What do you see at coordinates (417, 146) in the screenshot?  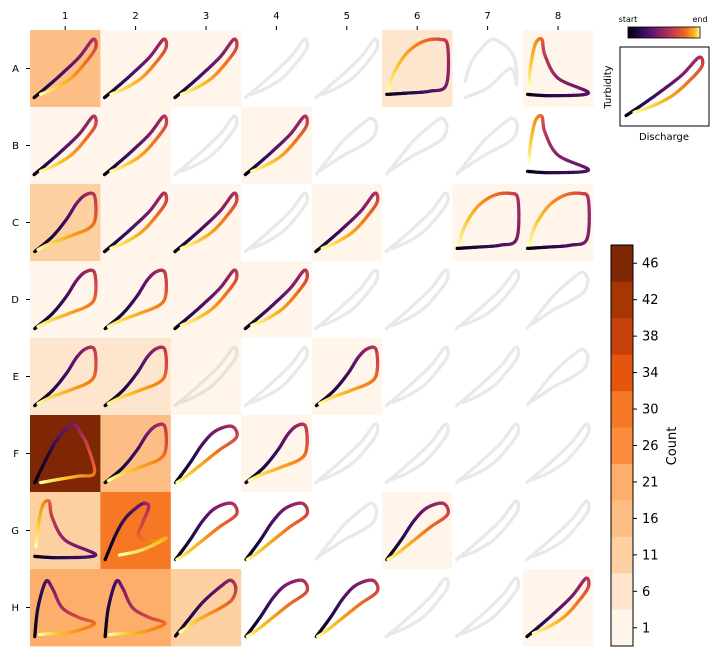 I see `heatmap-cell` at bounding box center [417, 146].